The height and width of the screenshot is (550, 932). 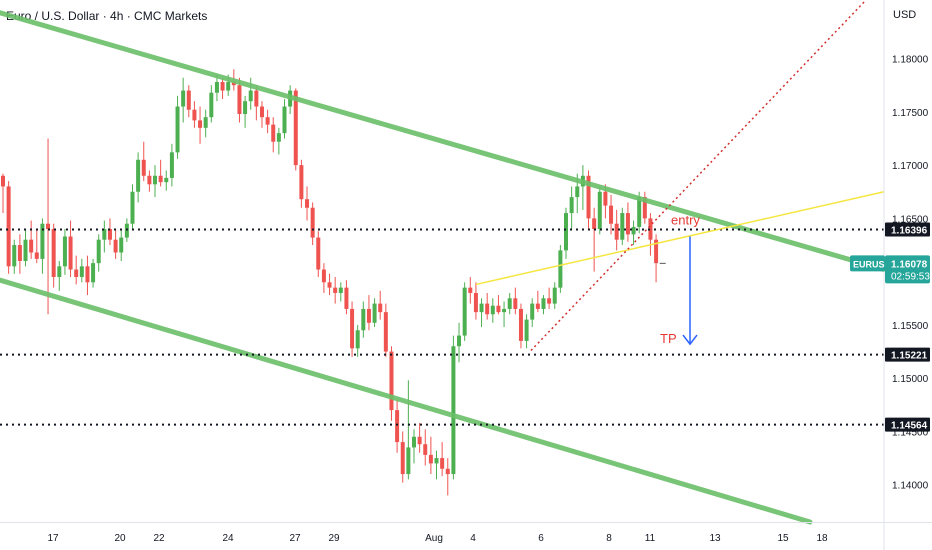 I want to click on currency-label: USD, so click(x=905, y=15).